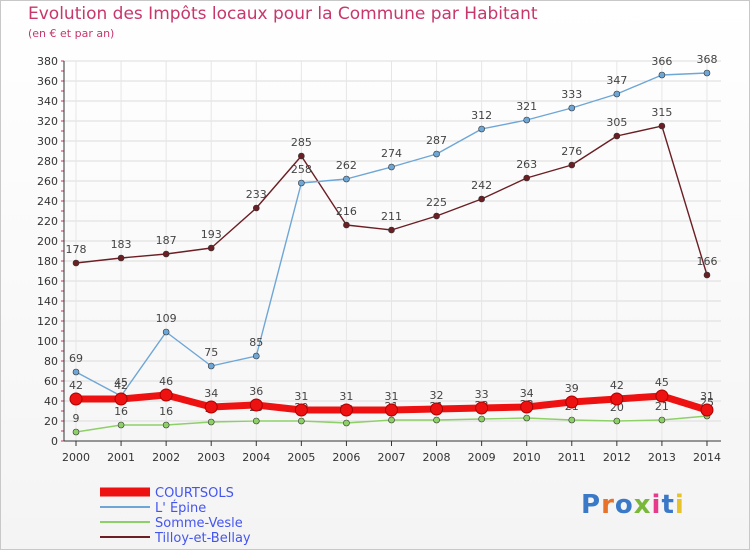  Describe the element at coordinates (301, 457) in the screenshot. I see `x-tick-label: 2005` at that location.